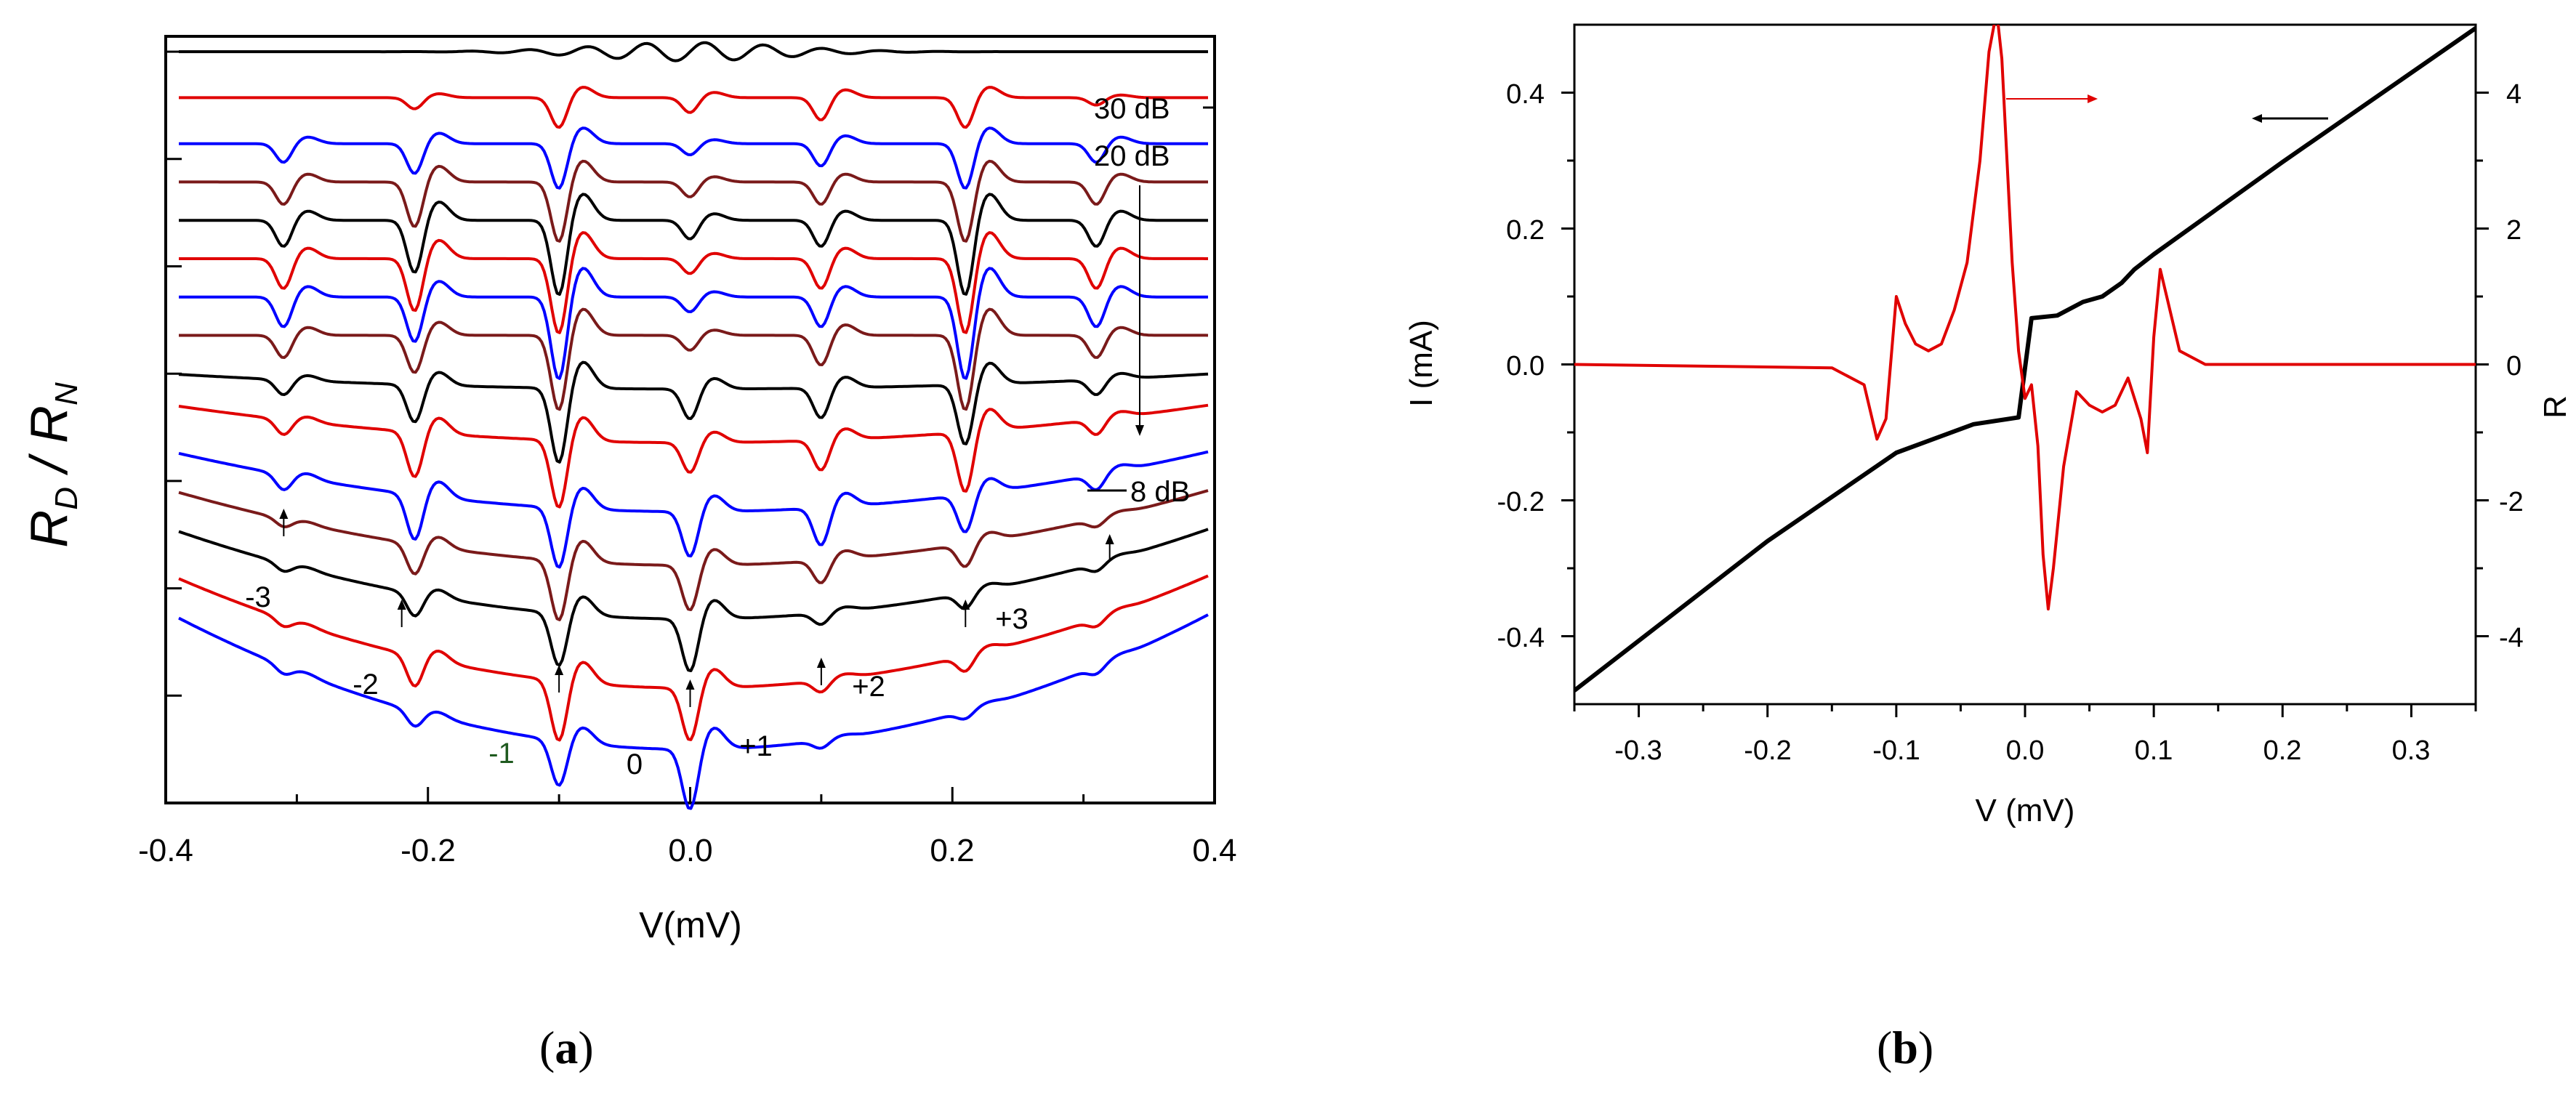 The width and height of the screenshot is (2576, 1114). What do you see at coordinates (1521, 502) in the screenshot?
I see `b-yleft-tick-label: -0.2` at bounding box center [1521, 502].